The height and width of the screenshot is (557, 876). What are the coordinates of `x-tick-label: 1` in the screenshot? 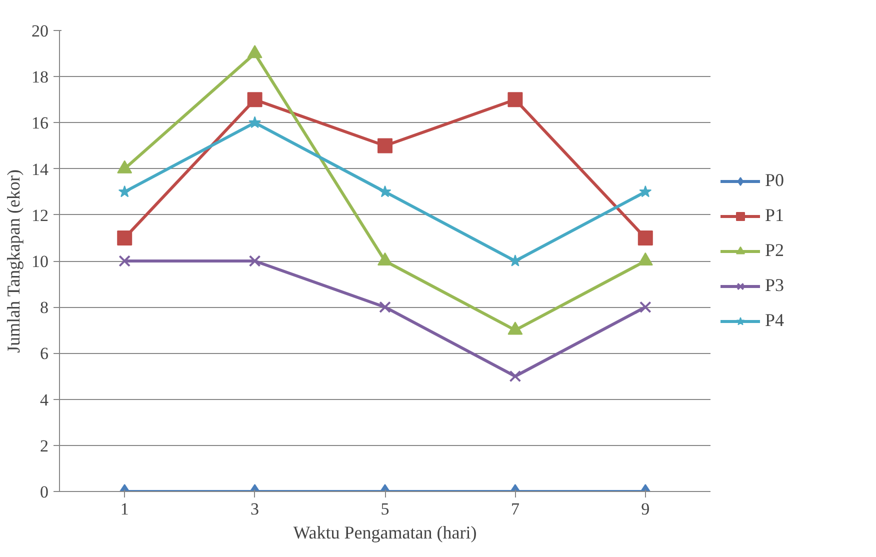 It's located at (124, 509).